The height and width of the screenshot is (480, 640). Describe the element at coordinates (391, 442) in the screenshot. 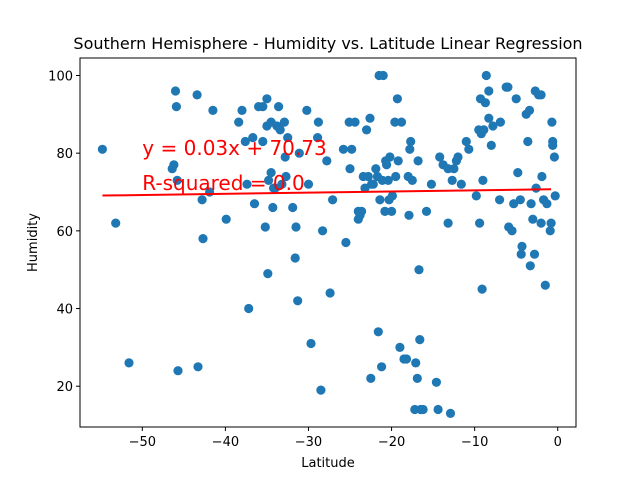

I see `x-tick-label: −20` at that location.